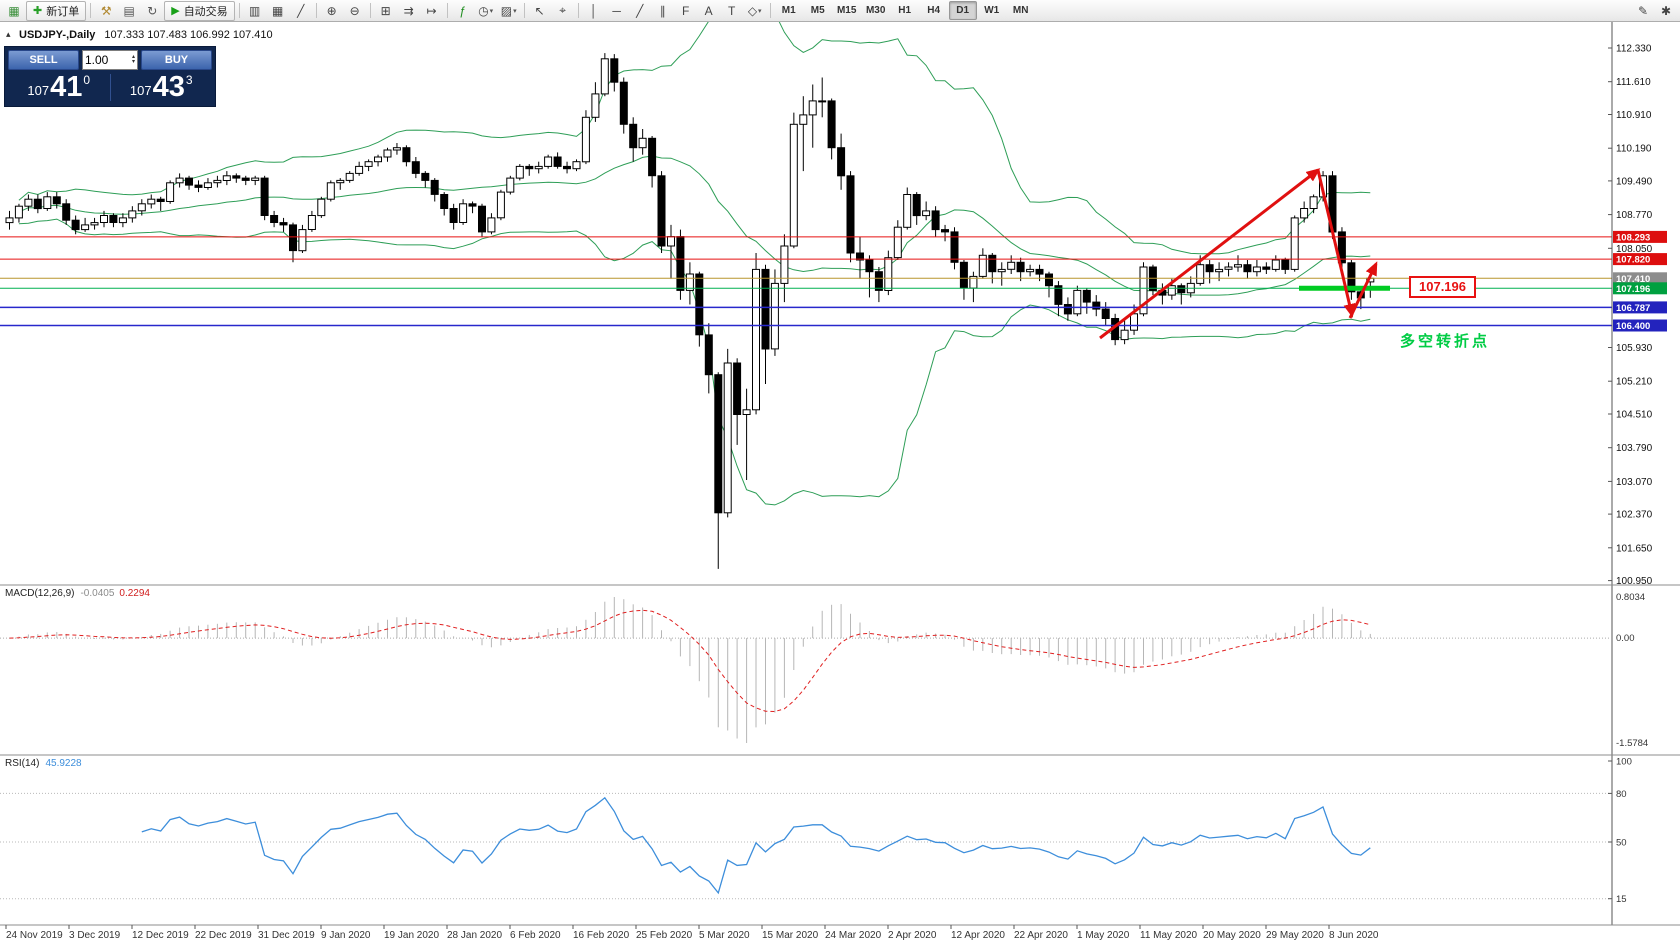 Image resolution: width=1680 pixels, height=942 pixels. I want to click on rsi-label: RSI(14) 45.9228, so click(43, 763).